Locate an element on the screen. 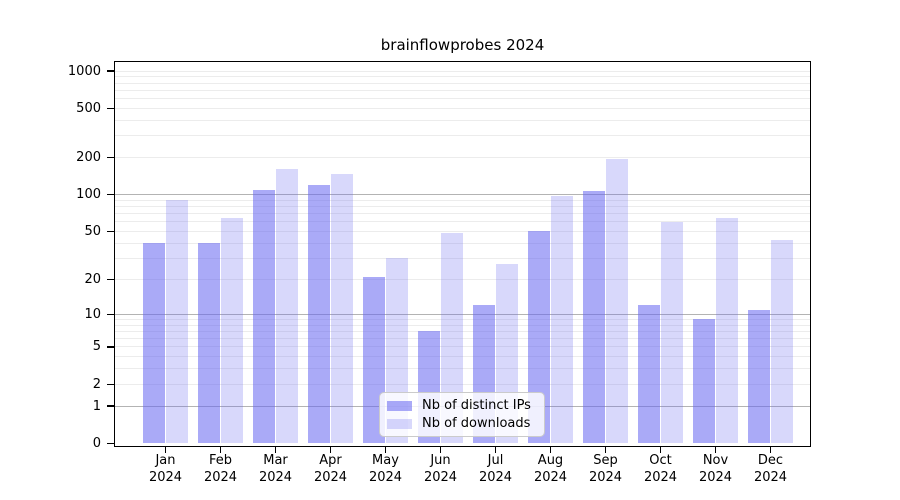 Image resolution: width=900 pixels, height=500 pixels. x-tick-label: Apr 2024 is located at coordinates (330, 469).